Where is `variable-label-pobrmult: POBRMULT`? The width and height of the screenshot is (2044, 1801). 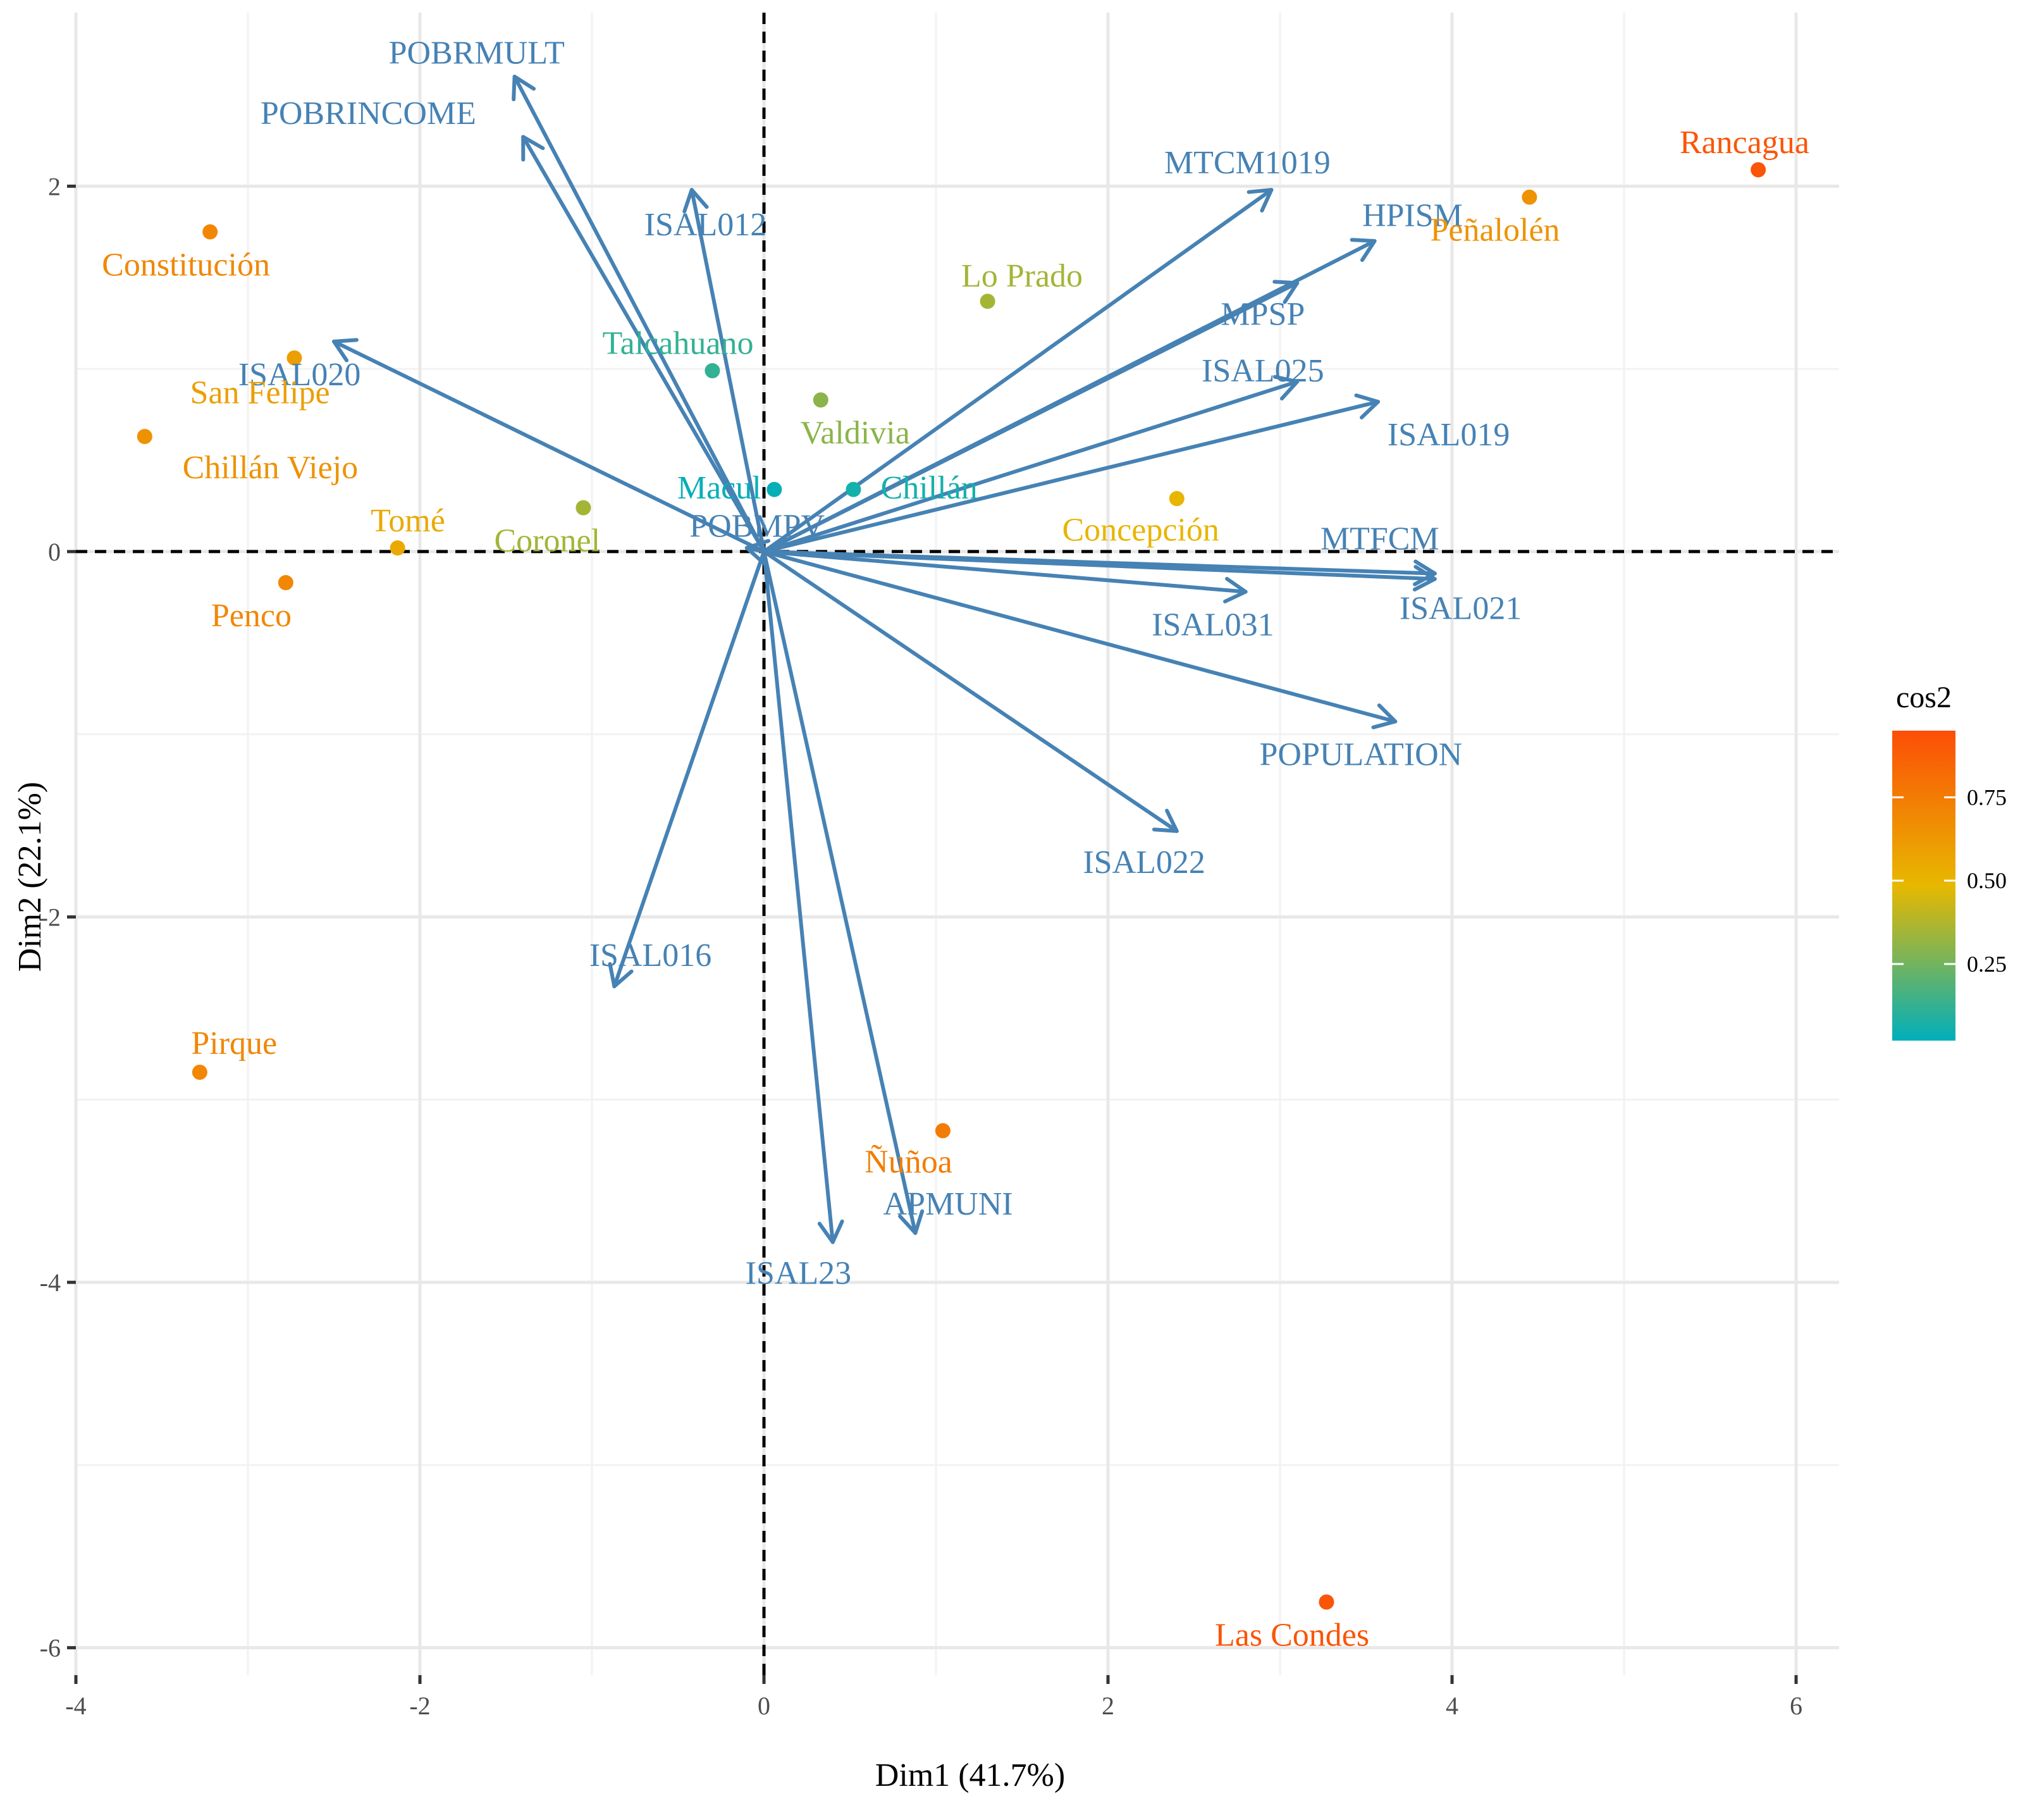
variable-label-pobrmult: POBRMULT is located at coordinates (477, 53).